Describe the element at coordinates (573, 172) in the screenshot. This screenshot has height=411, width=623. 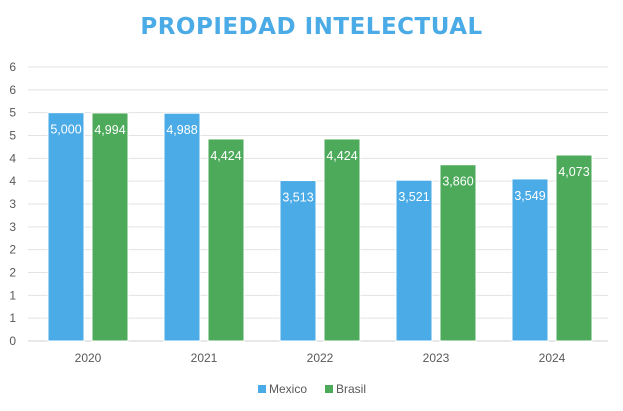
I see `data-label: 4,073` at that location.